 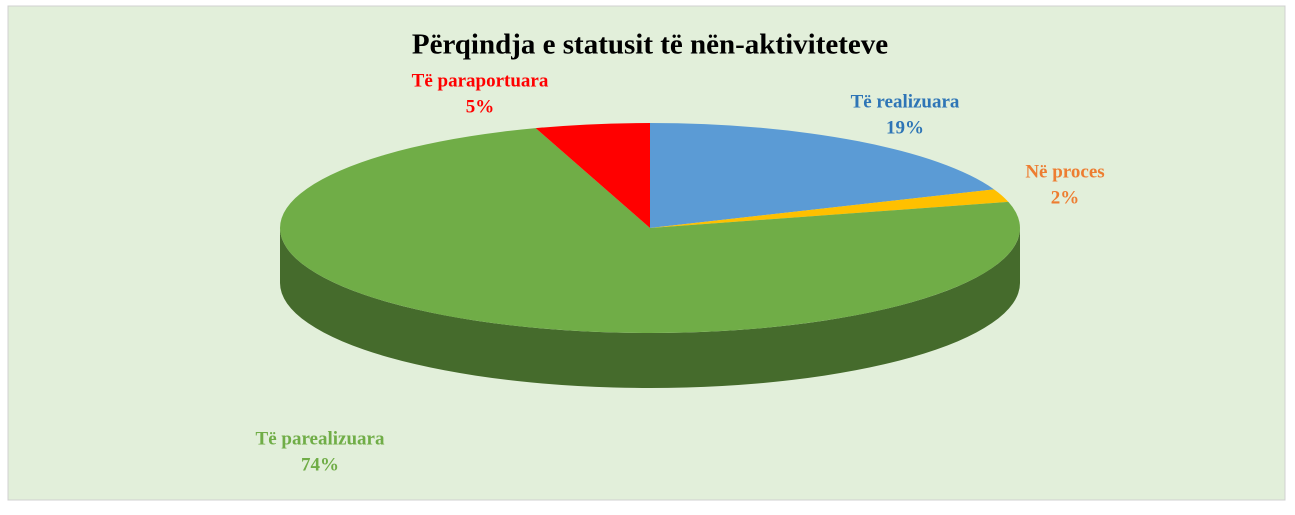 What do you see at coordinates (480, 80) in the screenshot?
I see `data-label-category: Të paraportuara` at bounding box center [480, 80].